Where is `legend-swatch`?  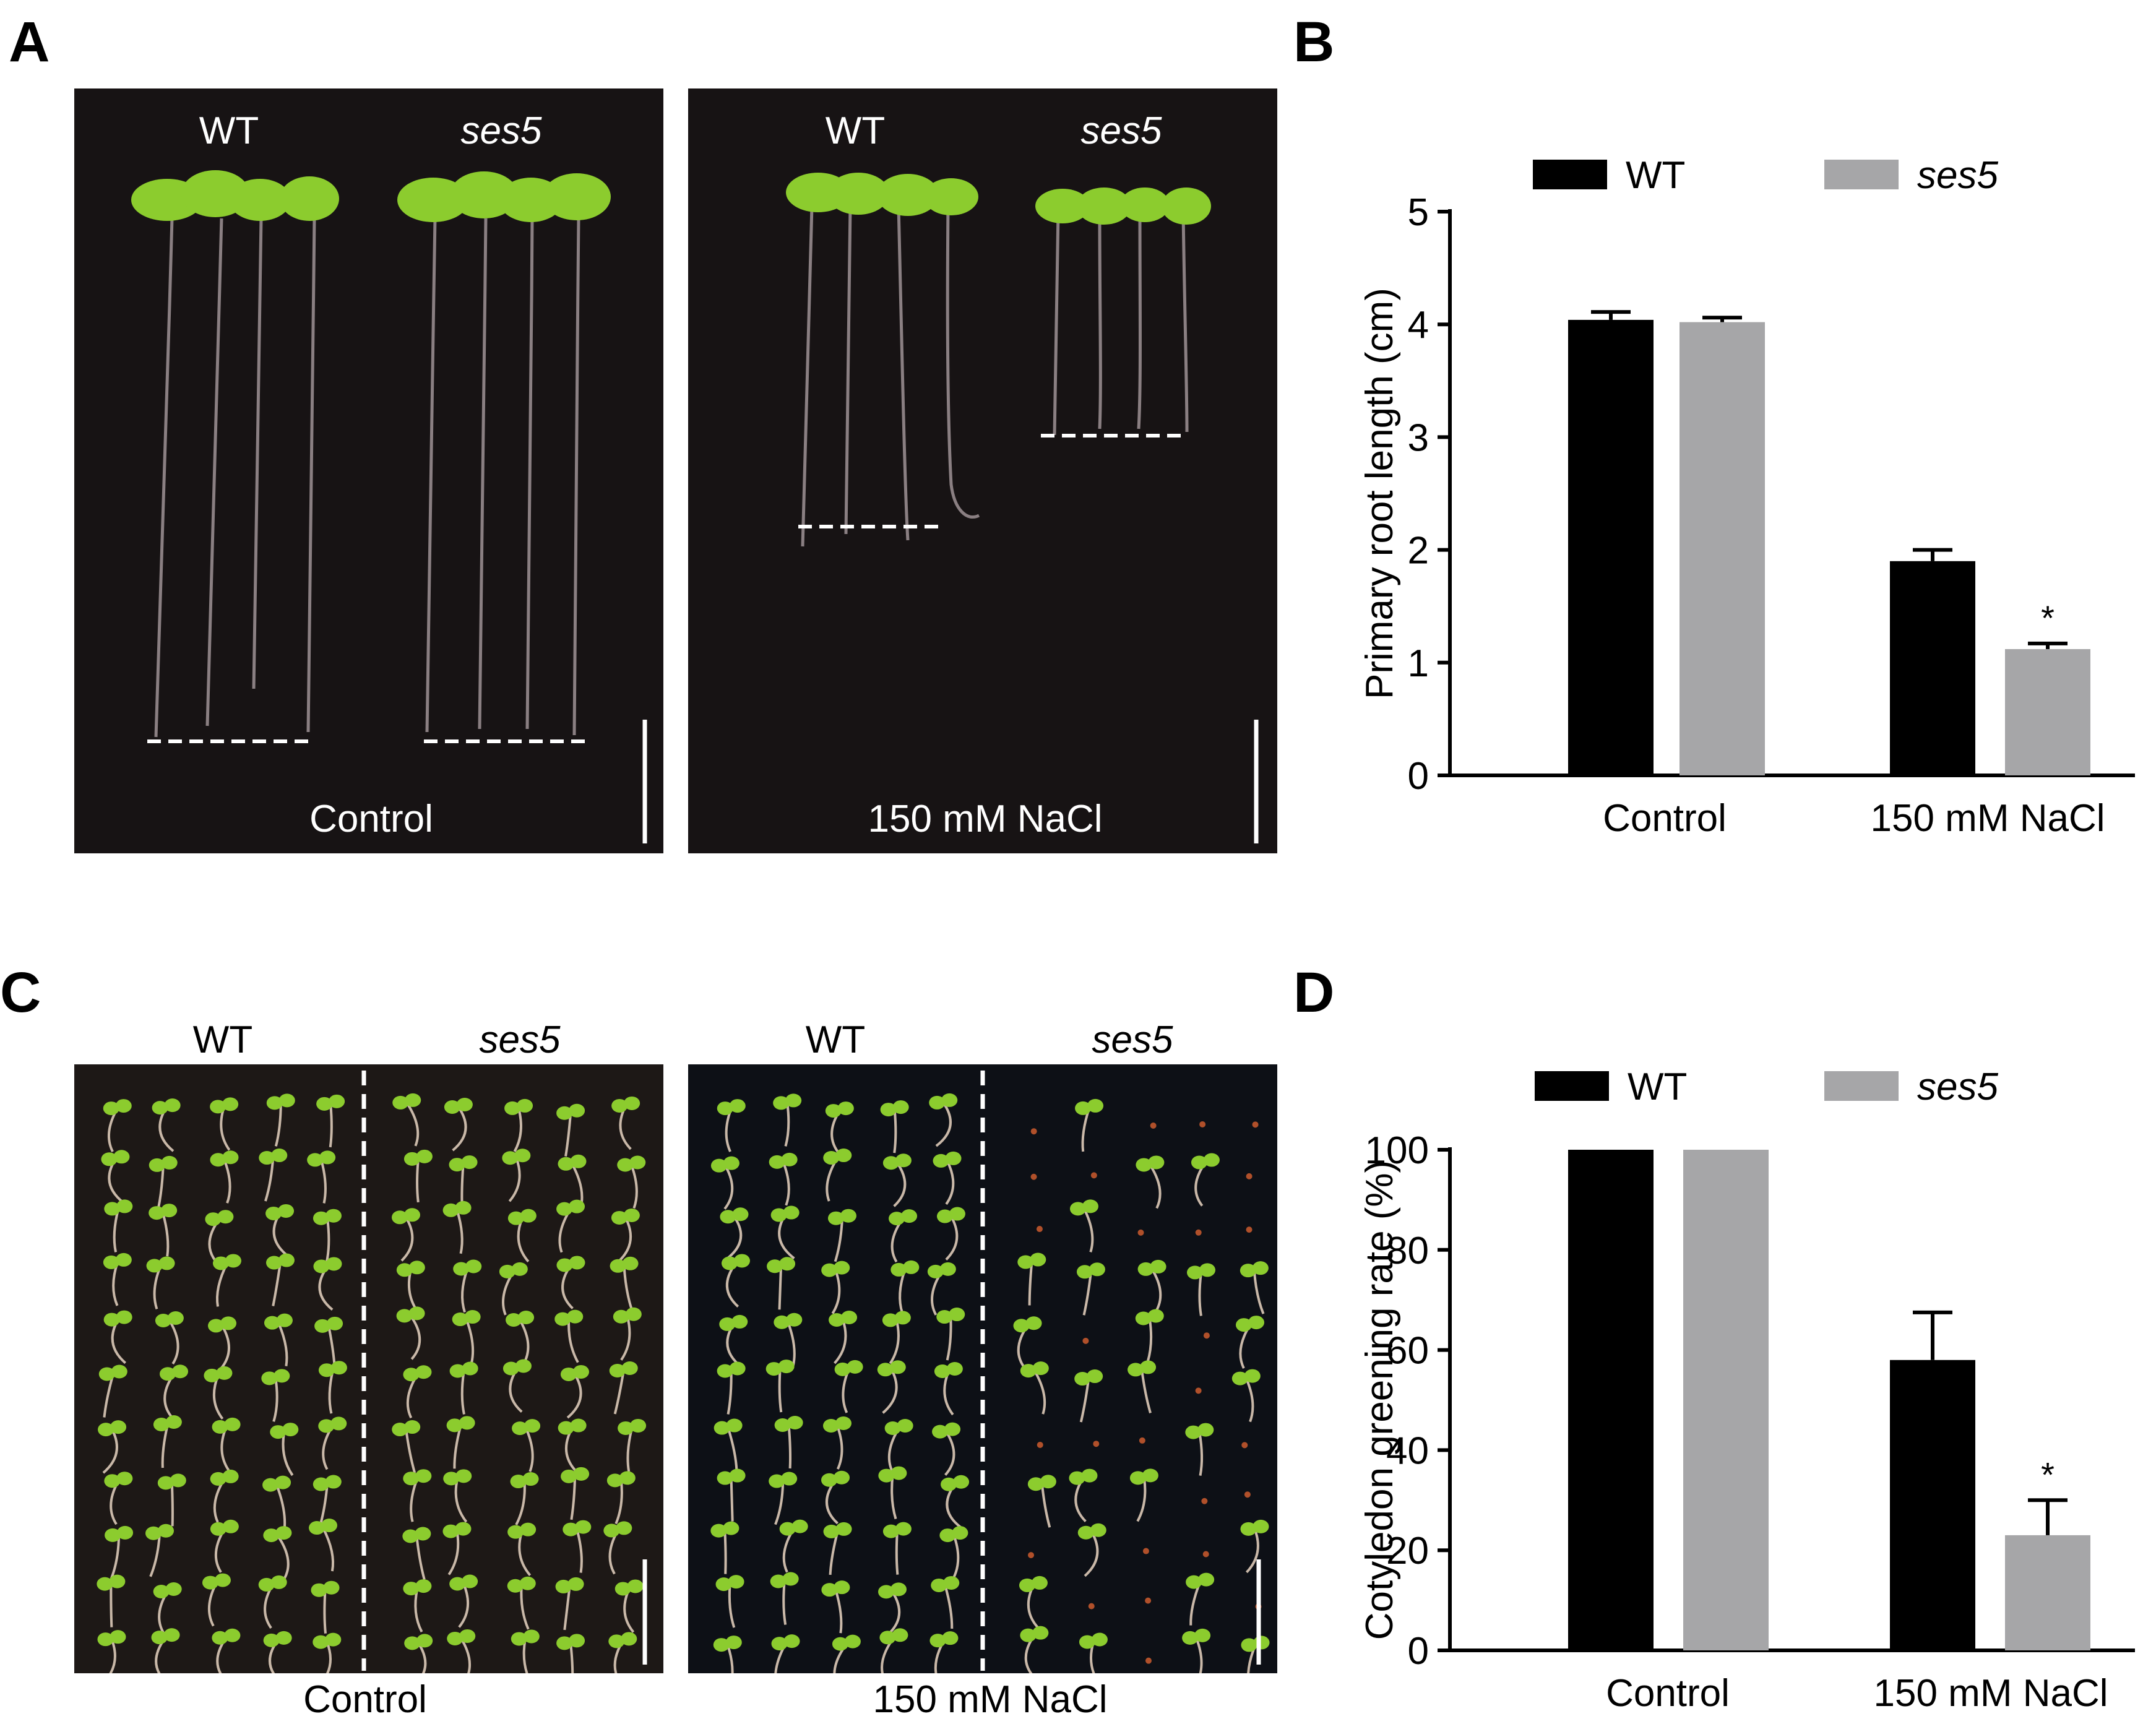
legend-swatch is located at coordinates (1570, 174).